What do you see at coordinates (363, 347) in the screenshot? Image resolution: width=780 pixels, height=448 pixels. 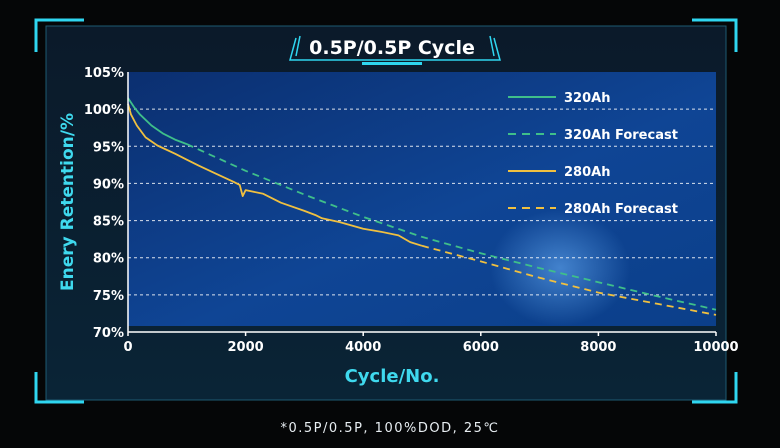 I see `x-tick-label: 4000` at bounding box center [363, 347].